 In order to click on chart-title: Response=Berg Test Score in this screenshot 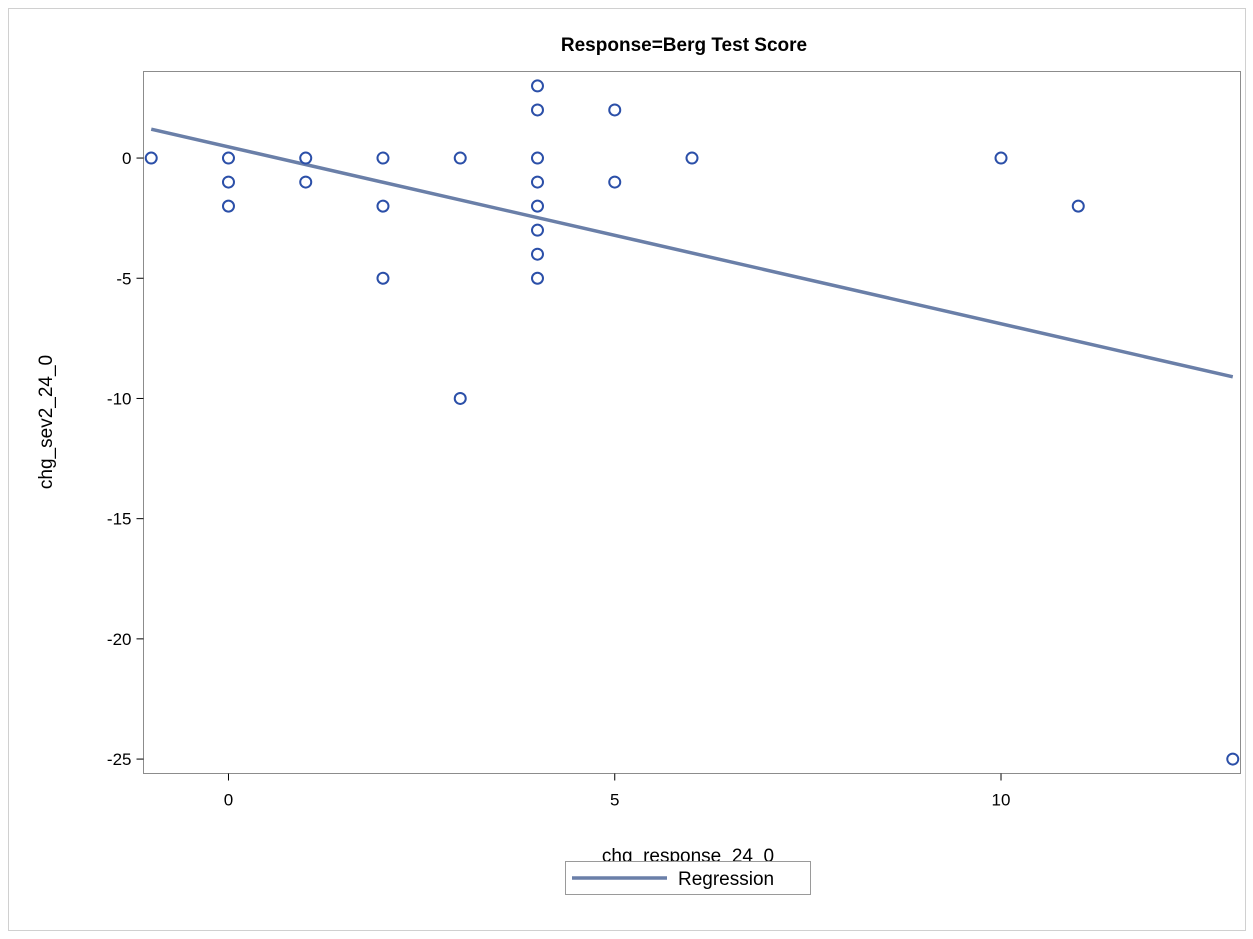, I will do `click(684, 45)`.